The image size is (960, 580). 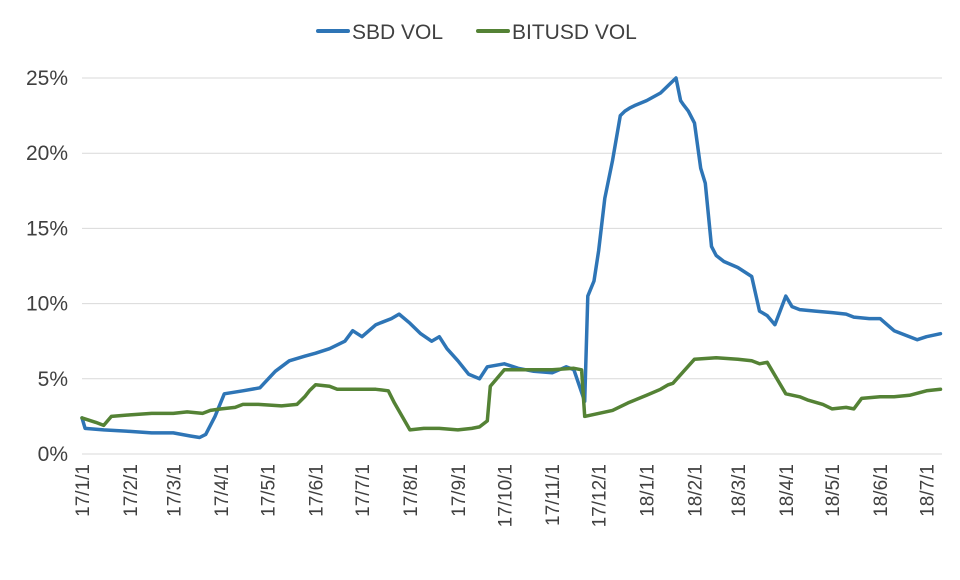 I want to click on x-tick-label: 17/6/1, so click(x=317, y=490).